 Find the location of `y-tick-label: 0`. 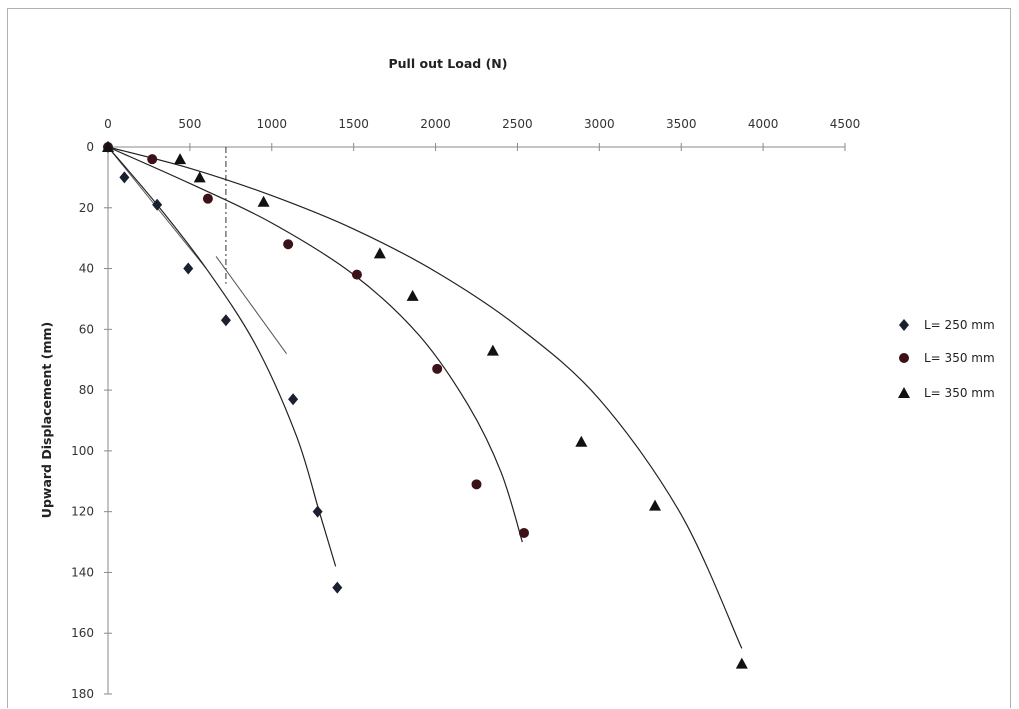

y-tick-label: 0 is located at coordinates (90, 147).